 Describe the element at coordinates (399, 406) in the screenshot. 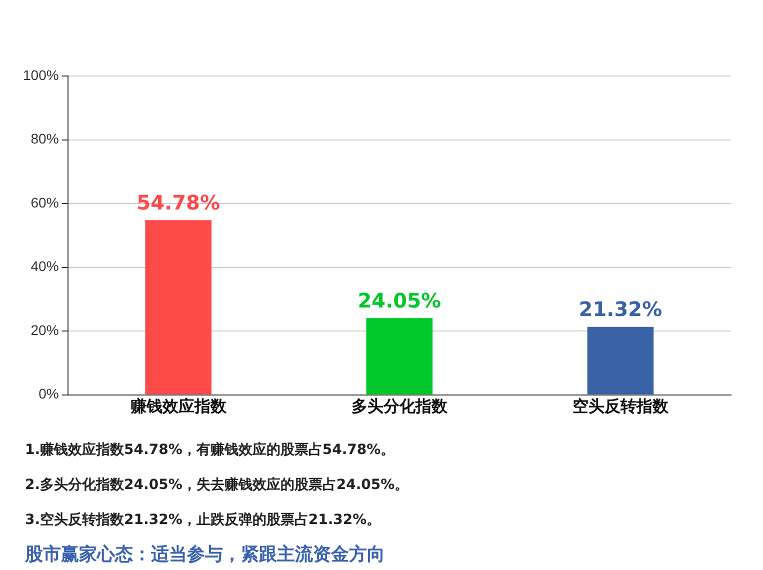

I see `x-tick-label: 多头分化指数` at that location.